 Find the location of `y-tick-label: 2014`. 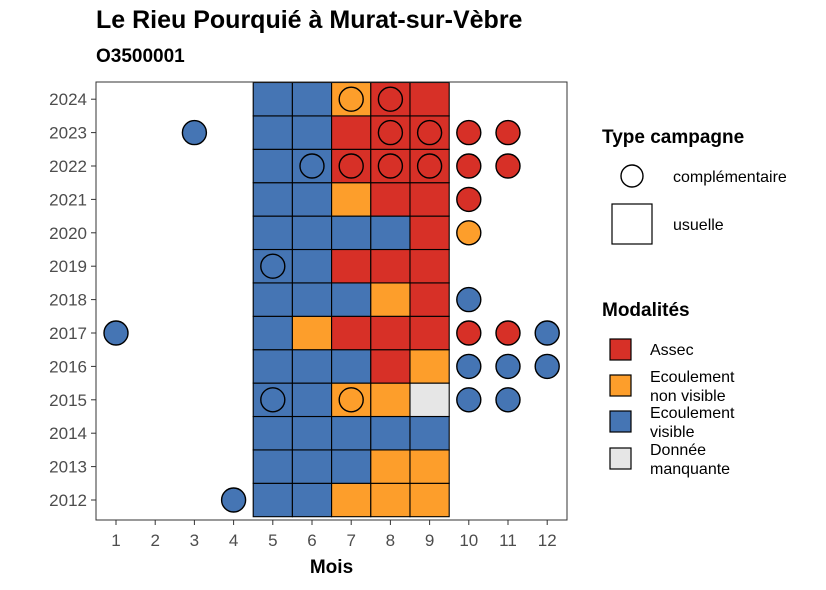

y-tick-label: 2014 is located at coordinates (68, 433).